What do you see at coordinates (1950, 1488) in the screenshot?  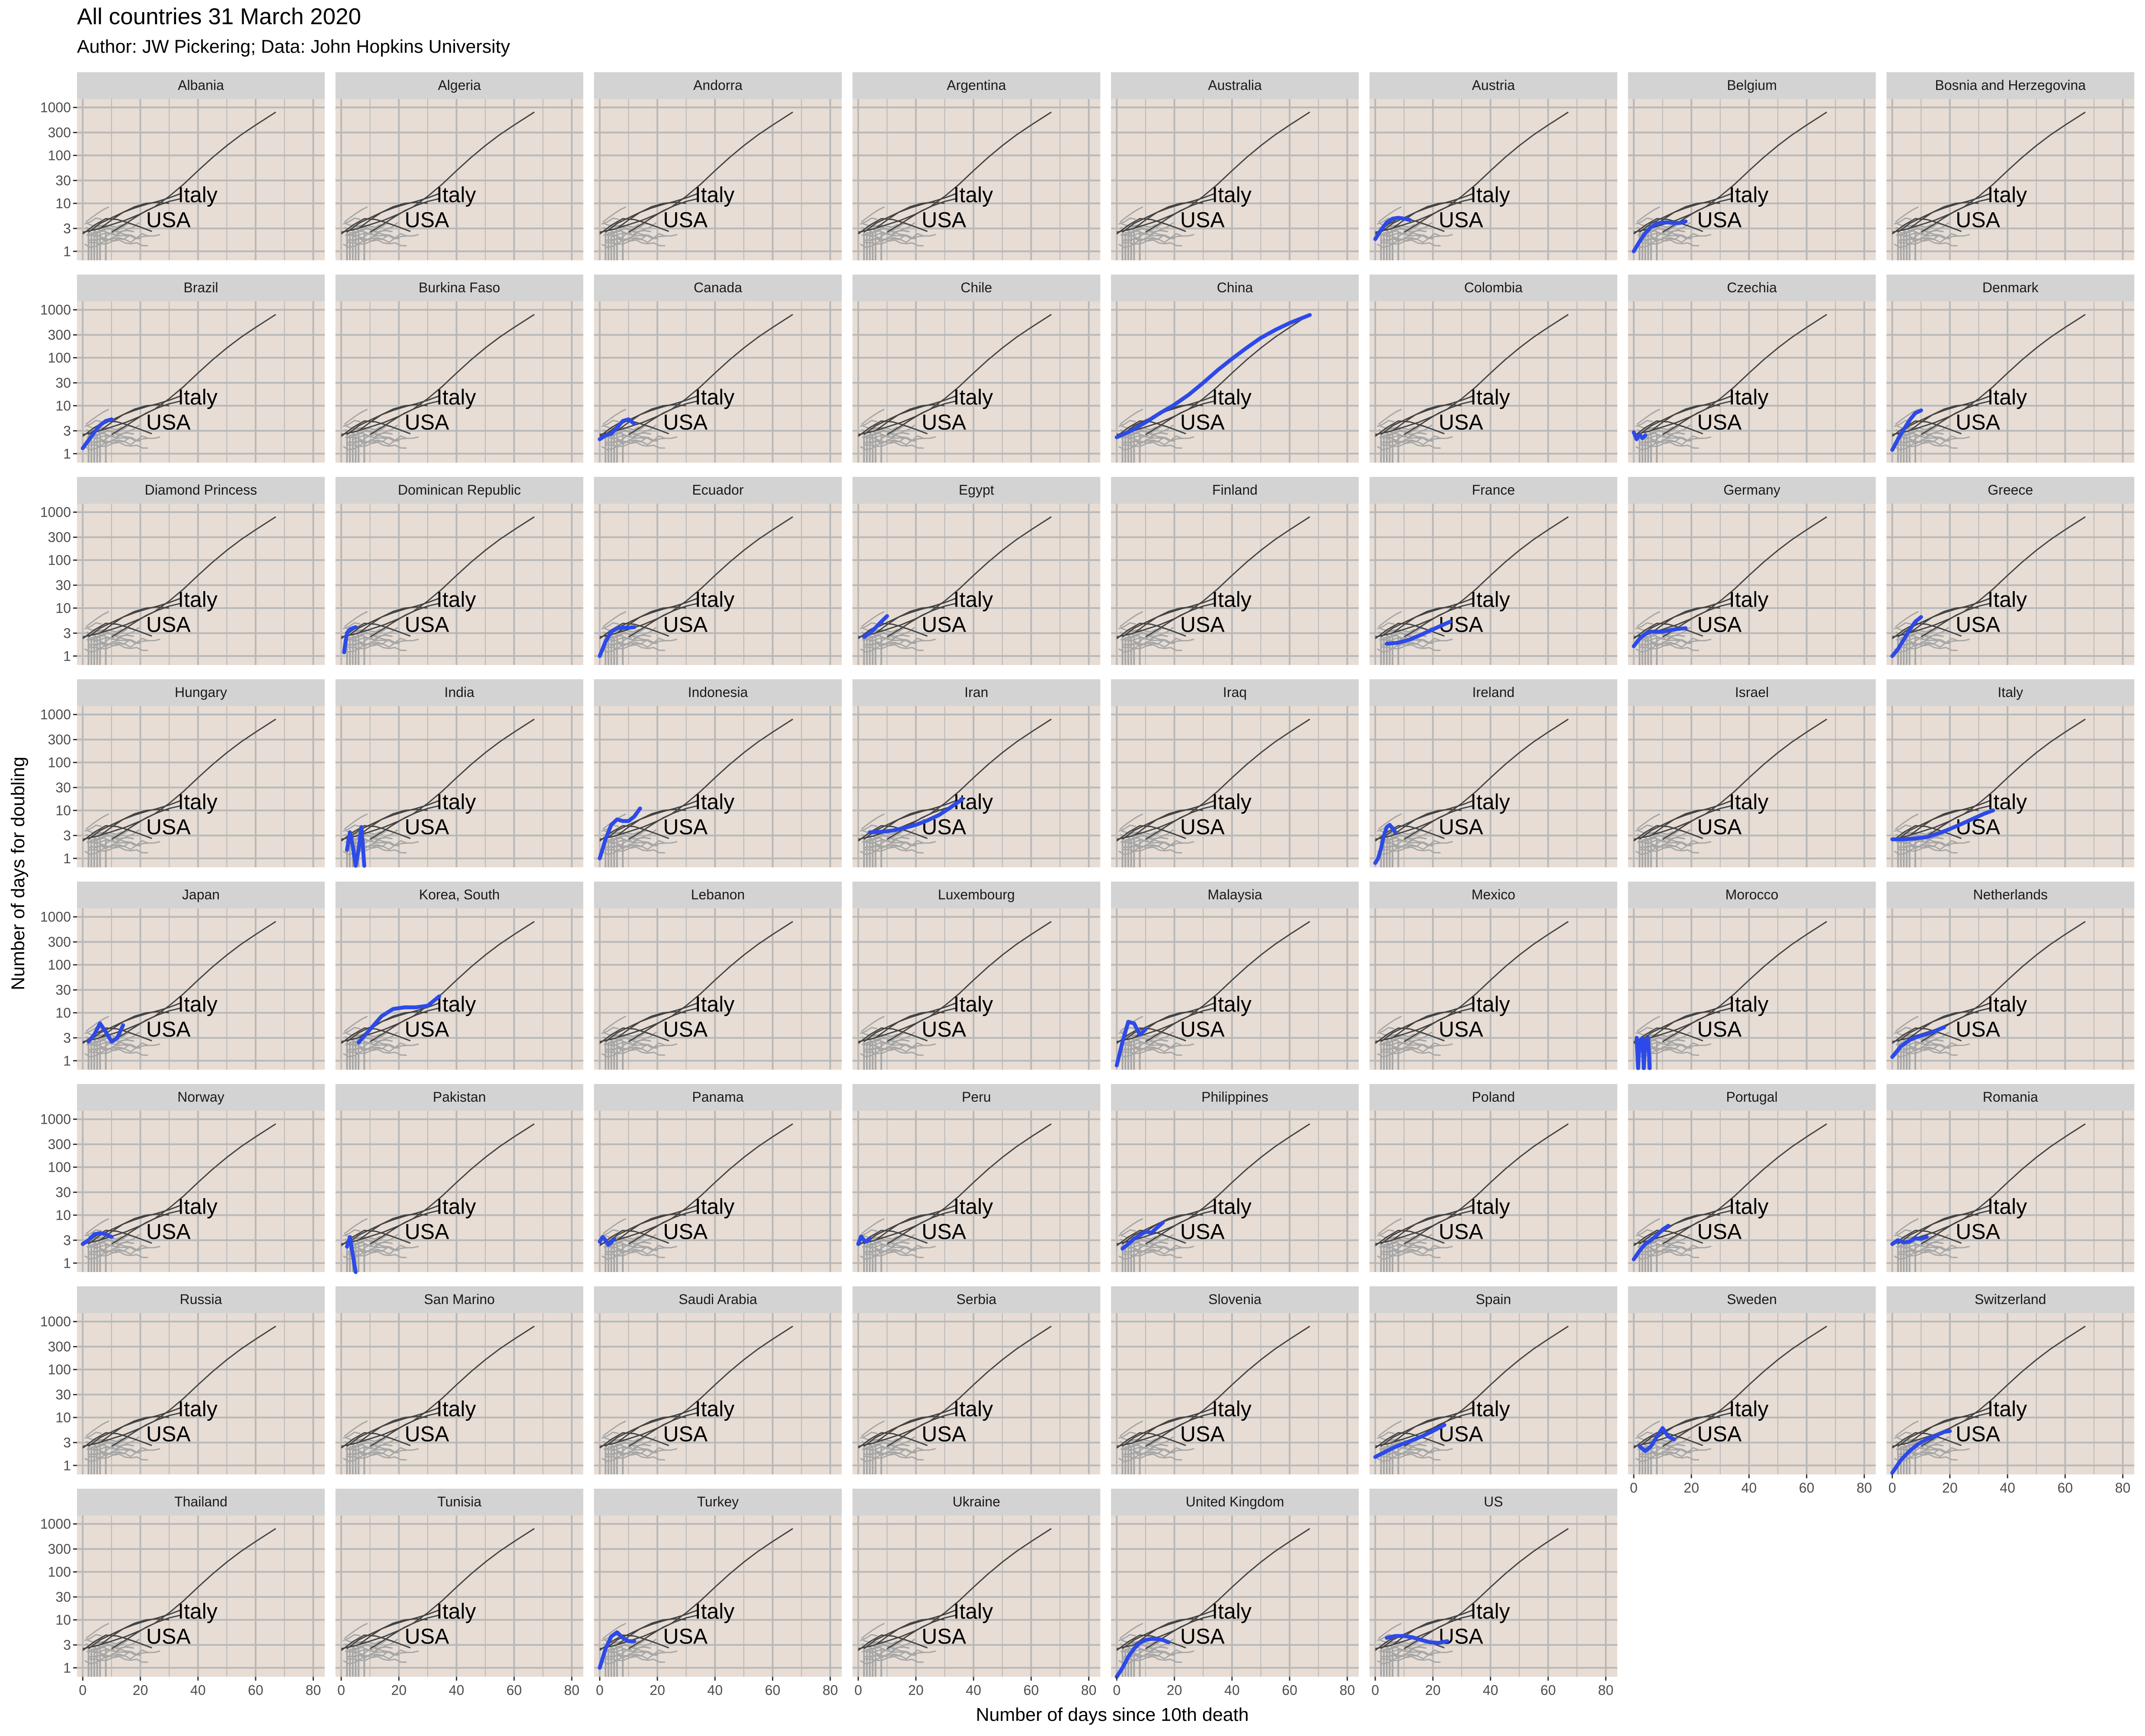 I see `x-tick-label: 20` at bounding box center [1950, 1488].